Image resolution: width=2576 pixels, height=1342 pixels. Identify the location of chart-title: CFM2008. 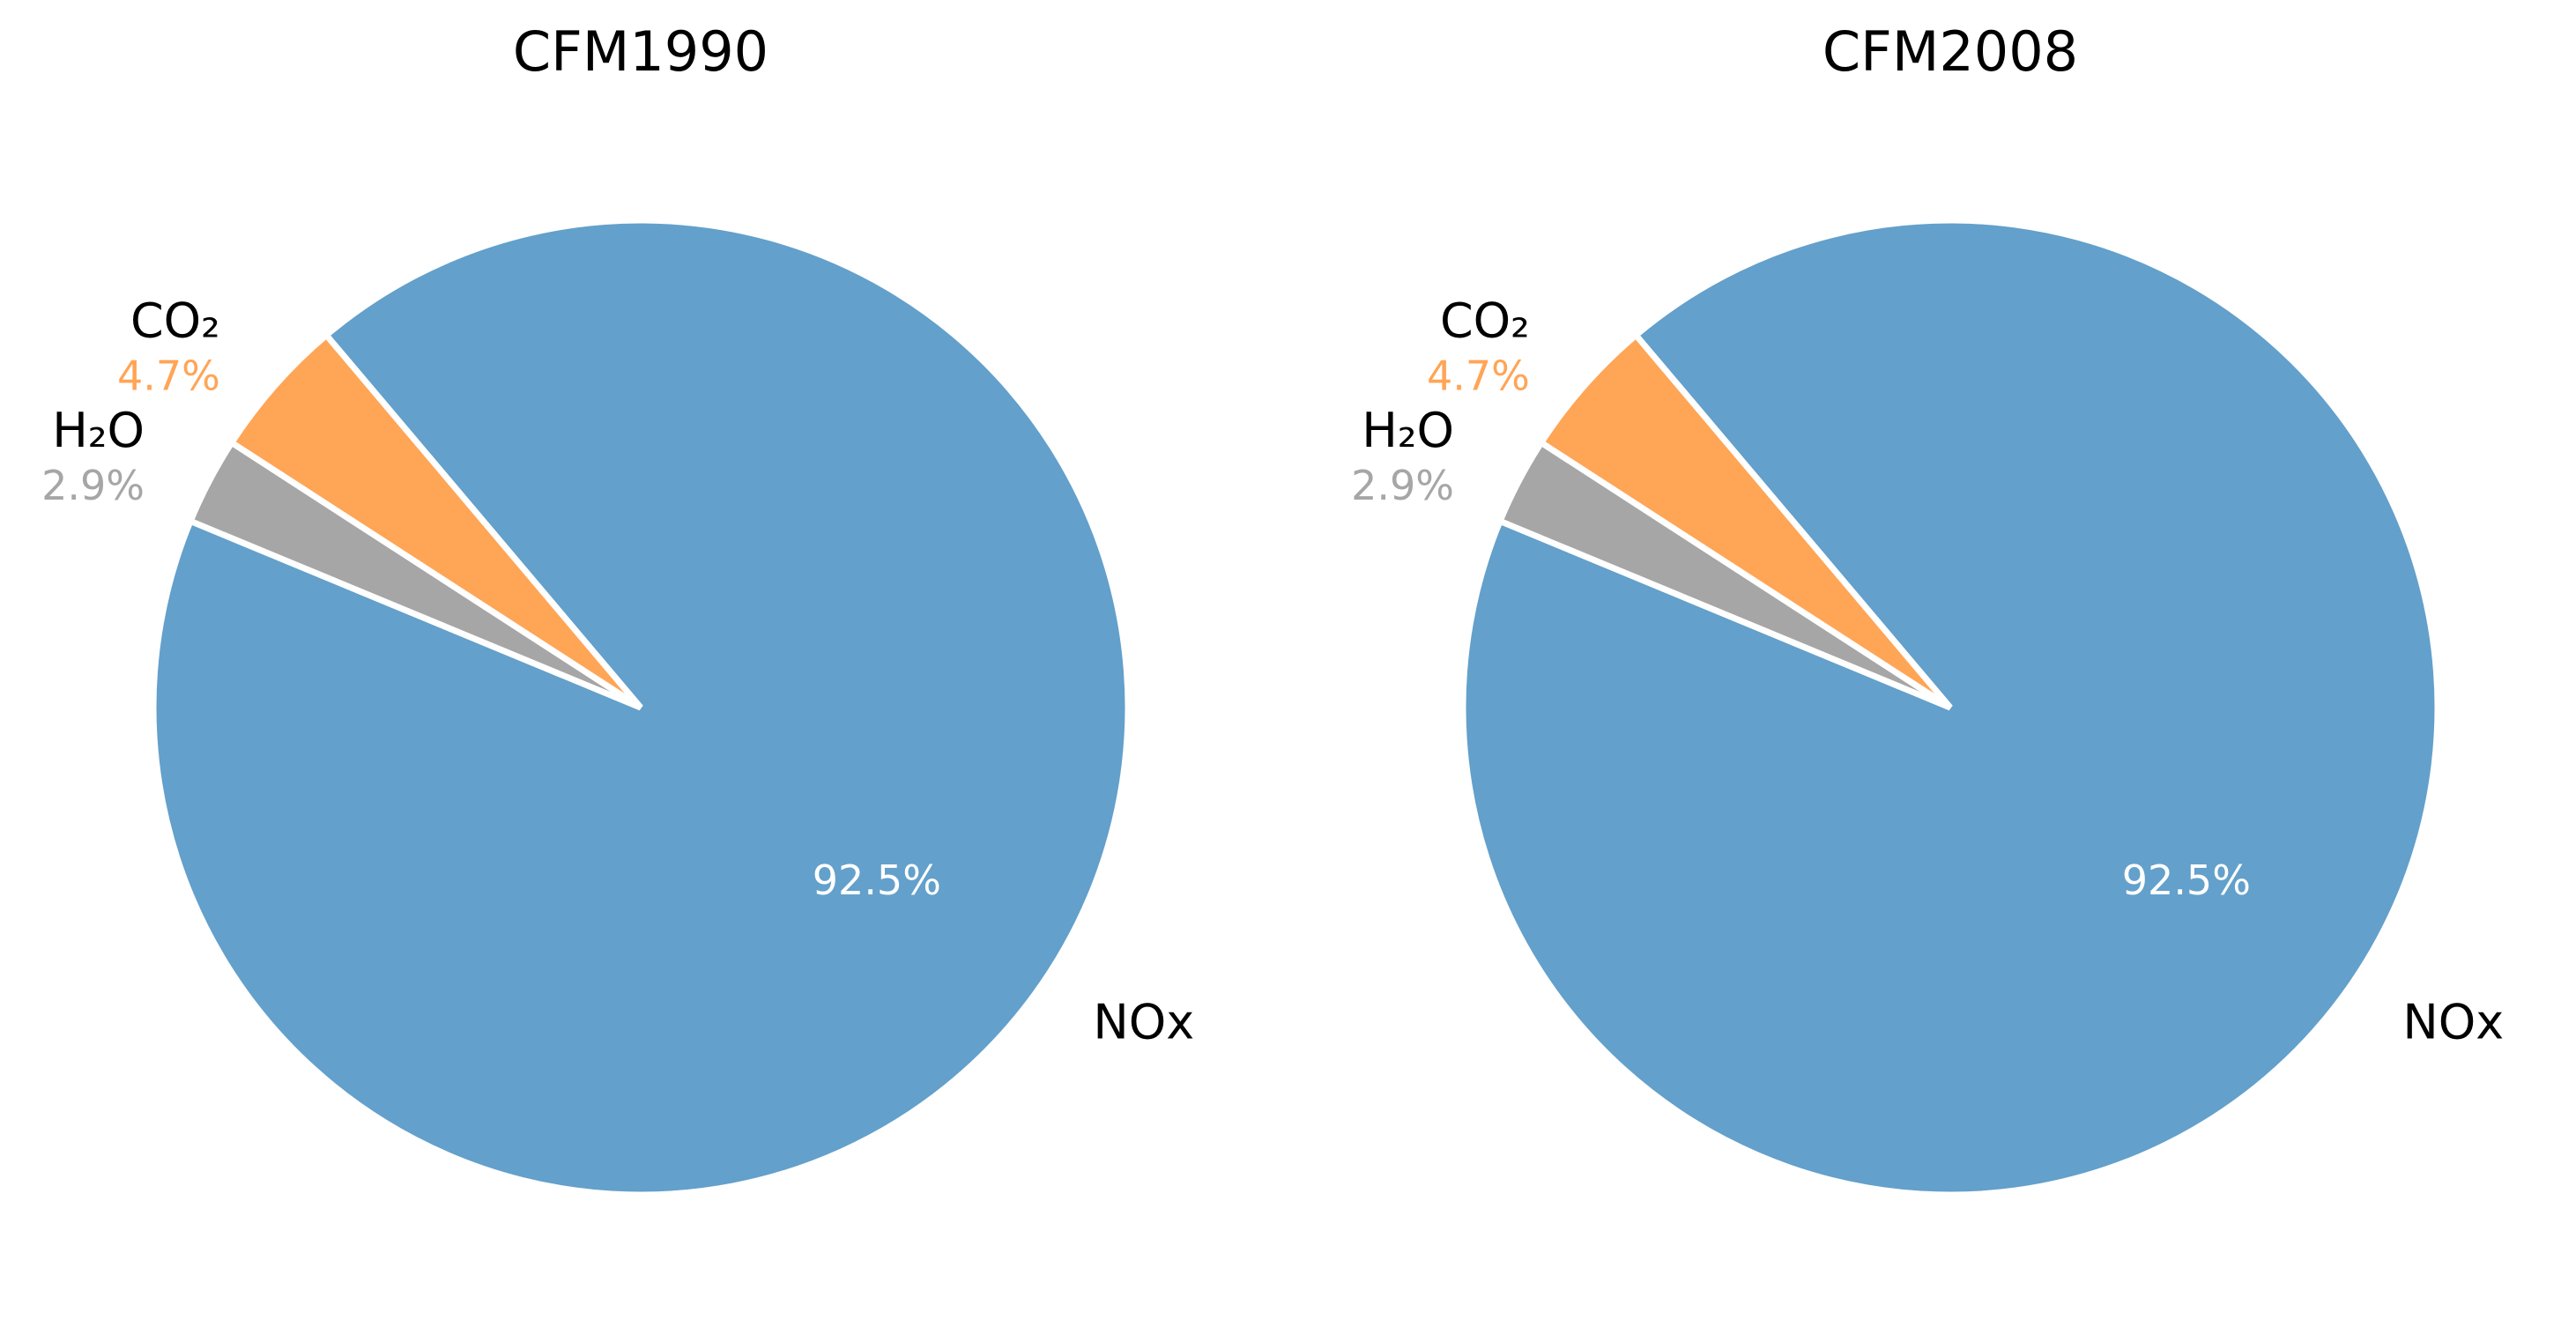
(1950, 51).